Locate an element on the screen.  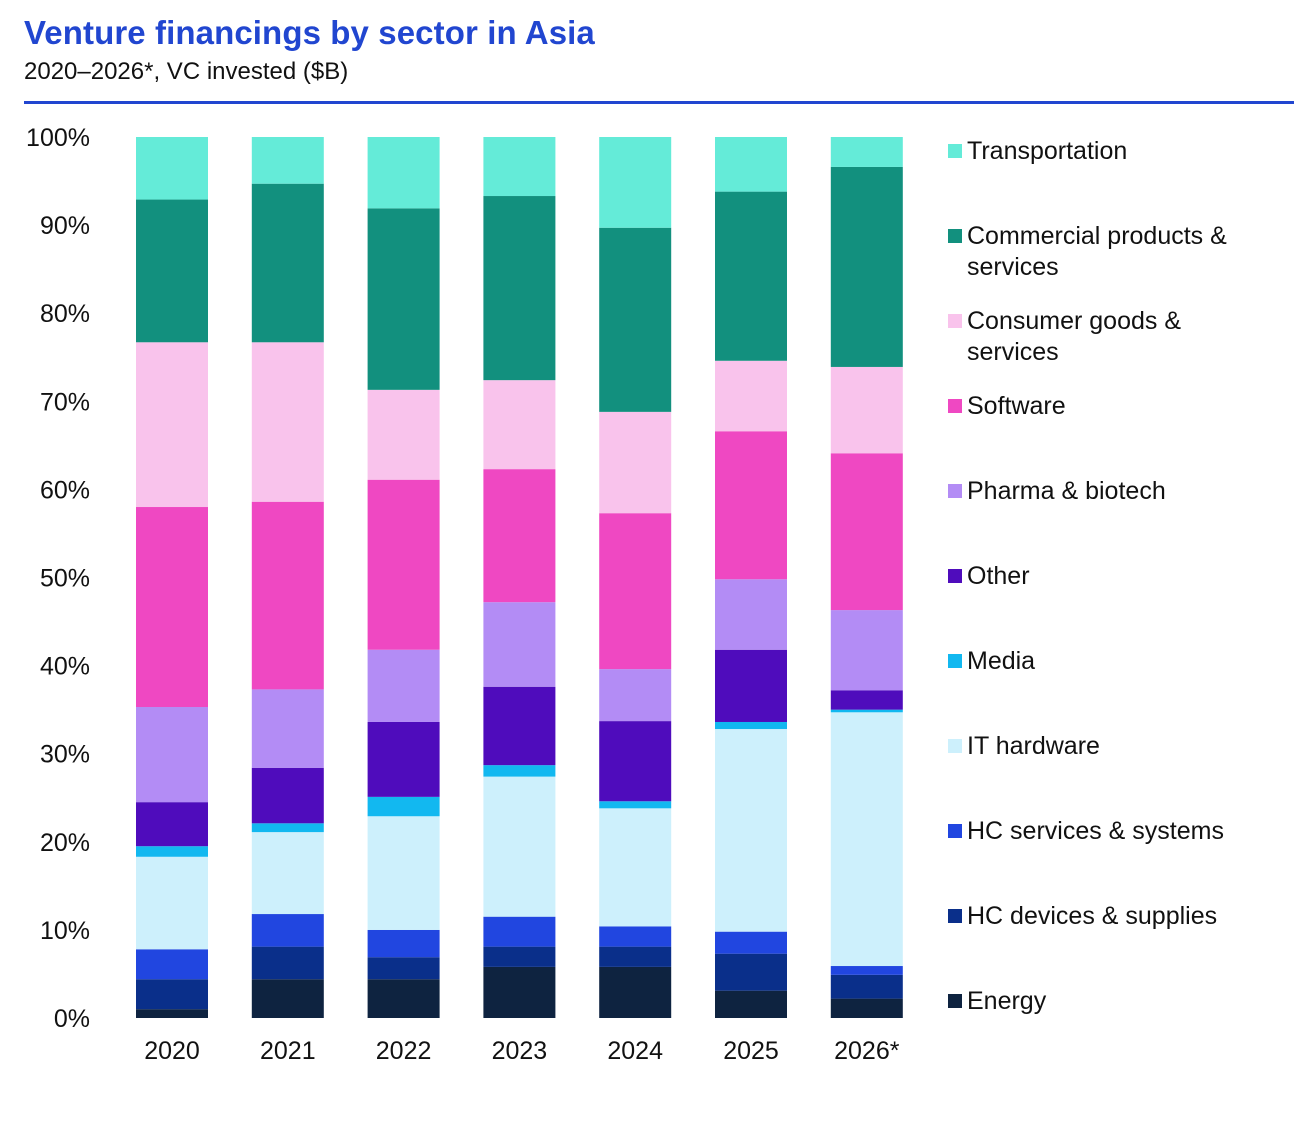
y-tick-label: 90% is located at coordinates (65, 226).